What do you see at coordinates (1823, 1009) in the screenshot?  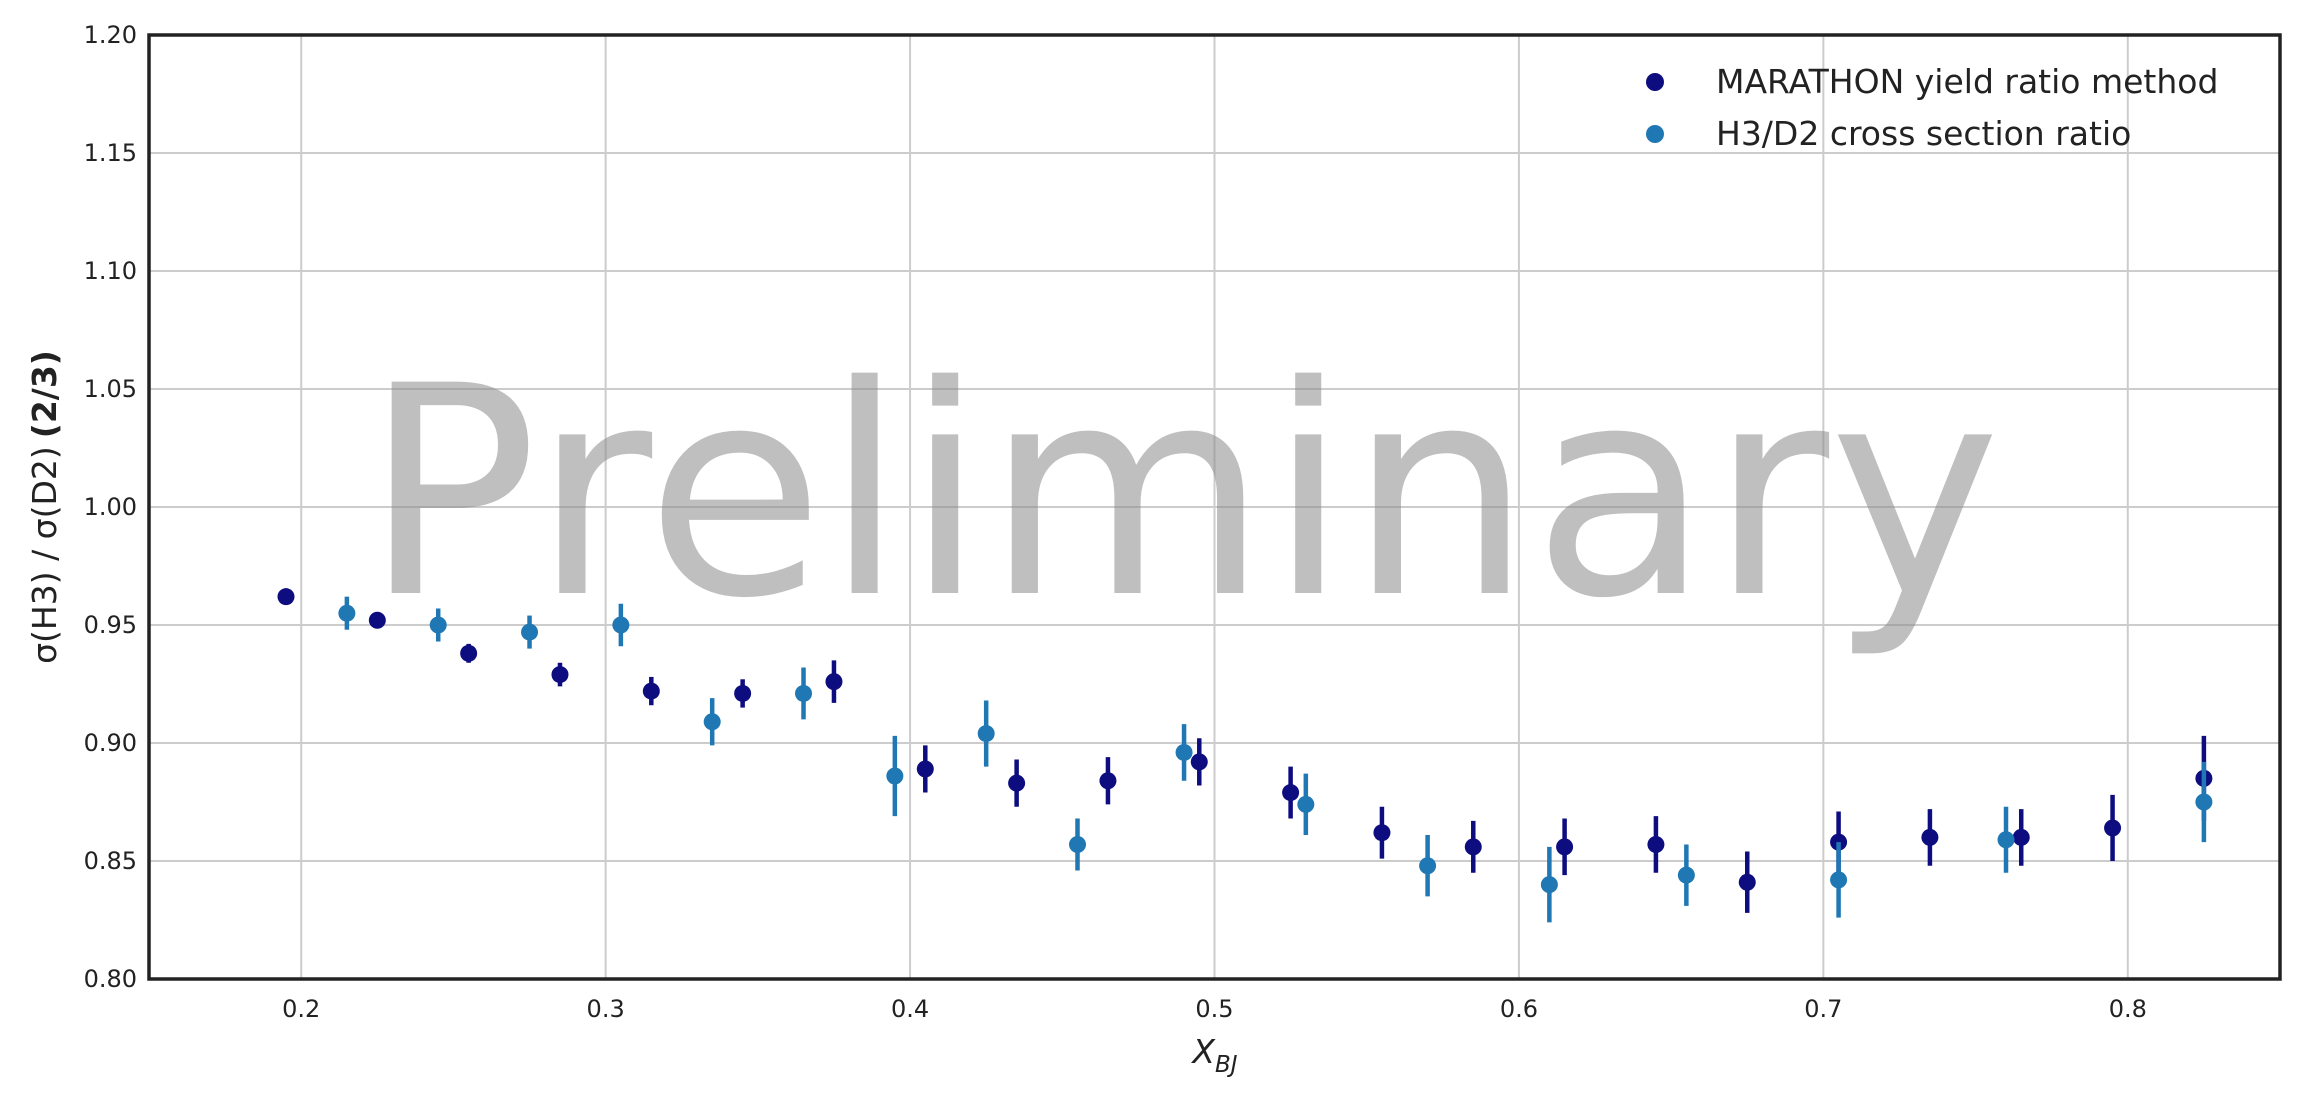 I see `x-tick-label: 0.7` at bounding box center [1823, 1009].